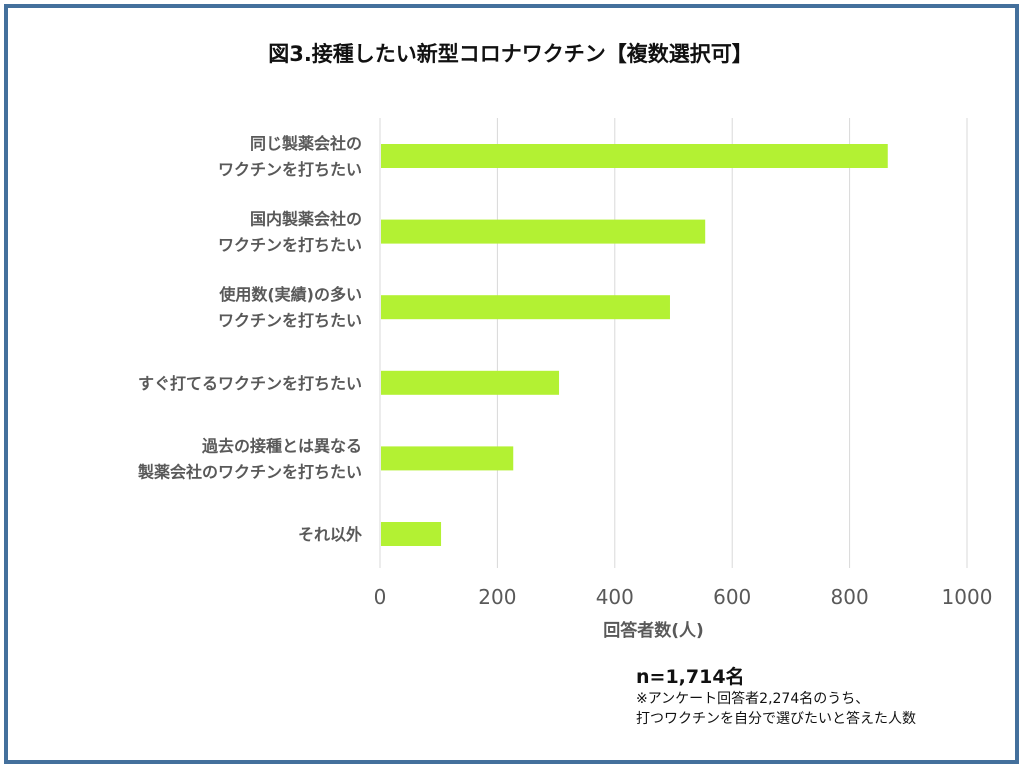 The height and width of the screenshot is (766, 1021). I want to click on x-tick-label: 800, so click(850, 597).